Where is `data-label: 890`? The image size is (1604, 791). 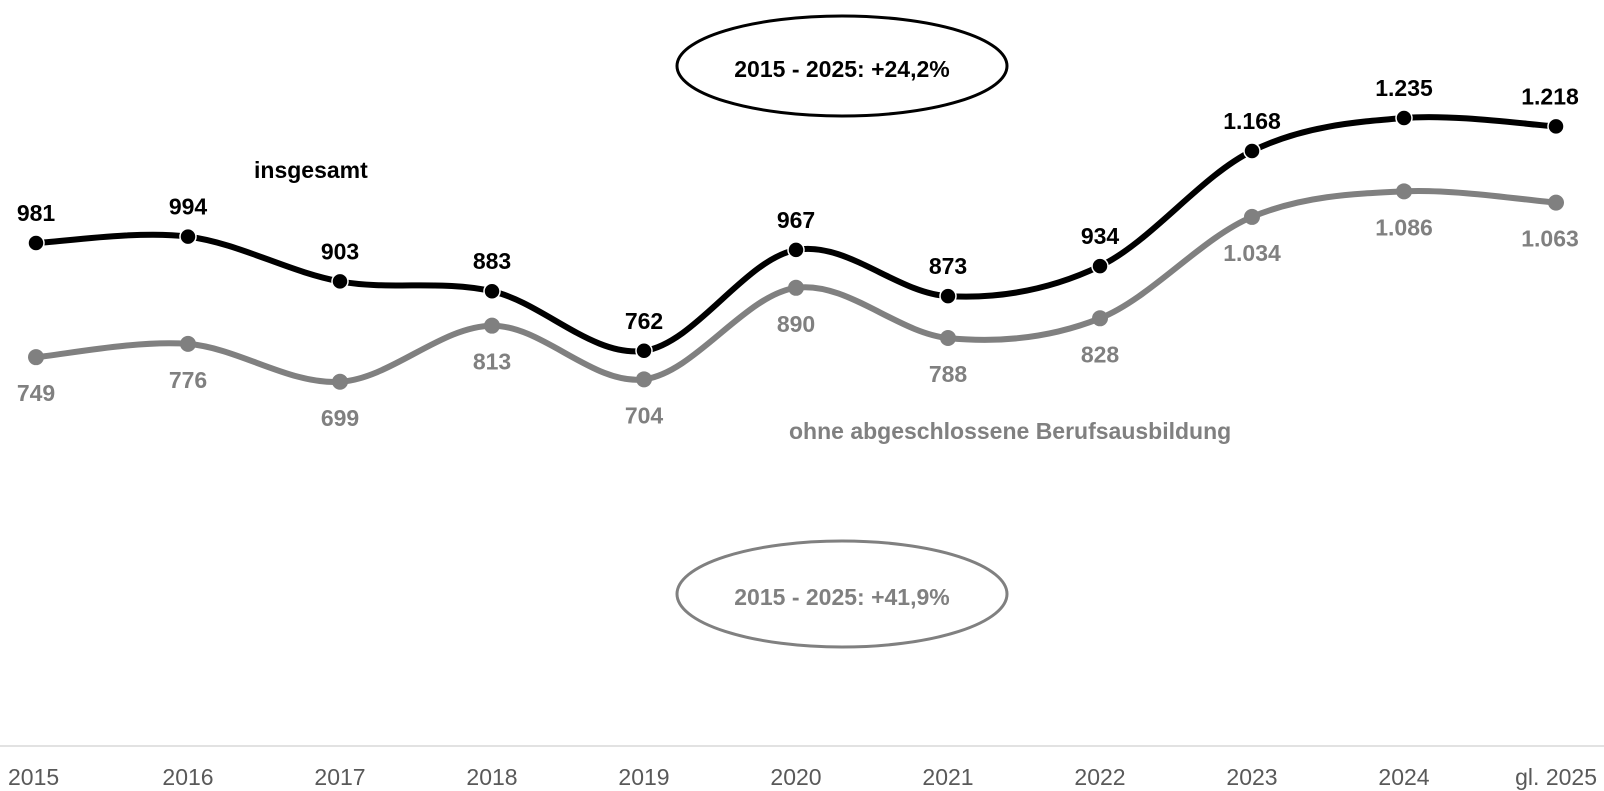
data-label: 890 is located at coordinates (796, 324).